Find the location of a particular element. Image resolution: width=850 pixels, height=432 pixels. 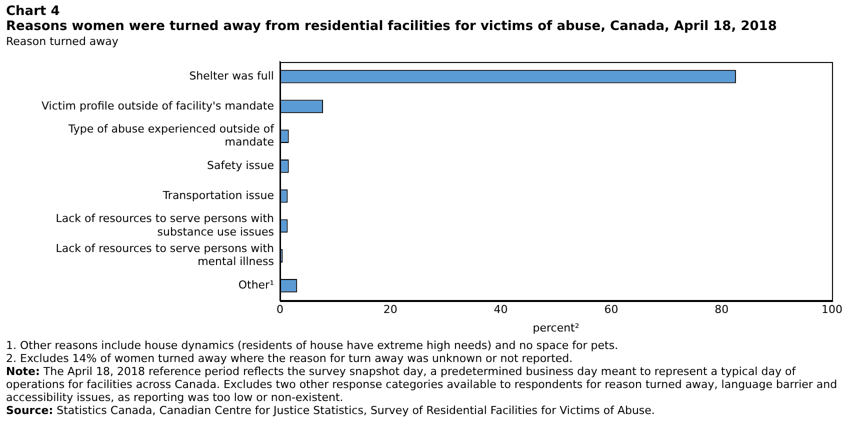

text: Chart 4 is located at coordinates (33, 11).